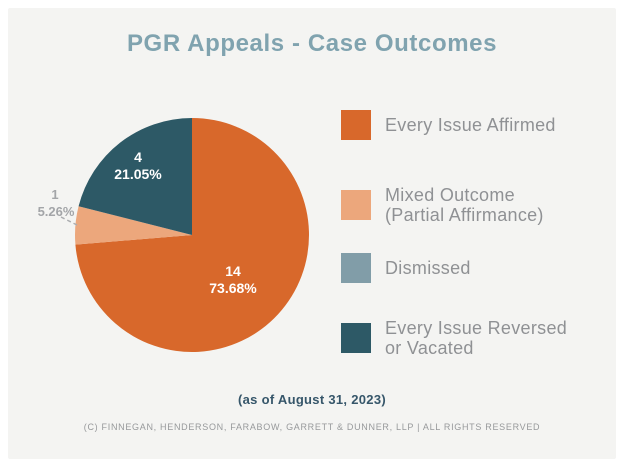  Describe the element at coordinates (356, 338) in the screenshot. I see `reversed-swatch-icon` at that location.